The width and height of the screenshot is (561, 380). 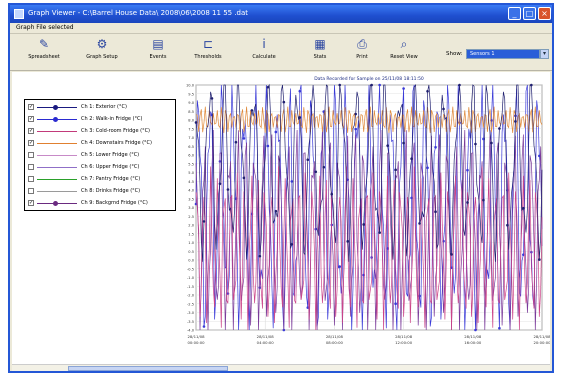 I want to click on legend-item: ✓ Ch 9: Backgrnd Fridge (°C), so click(x=100, y=203).